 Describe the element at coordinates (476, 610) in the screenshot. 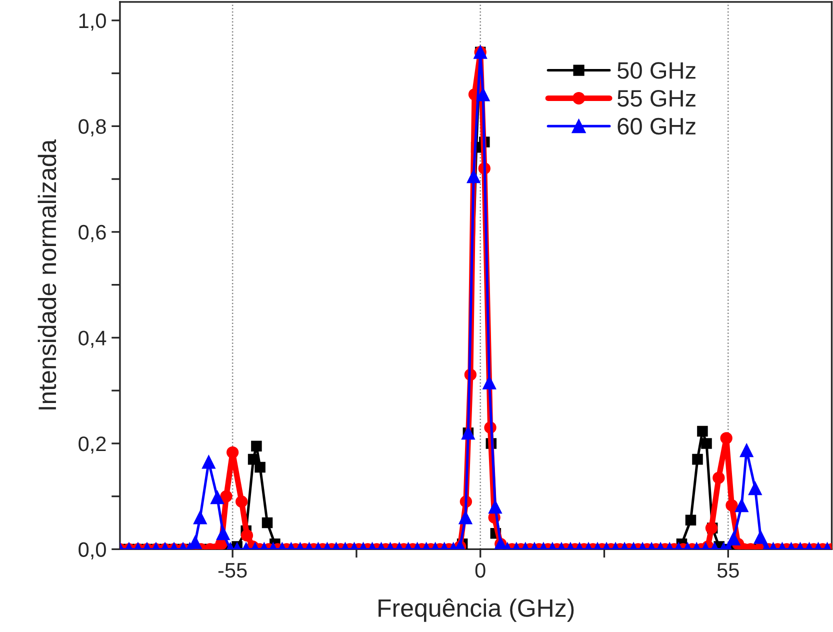

I see `x-axis-title: Frequência (GHz)` at that location.